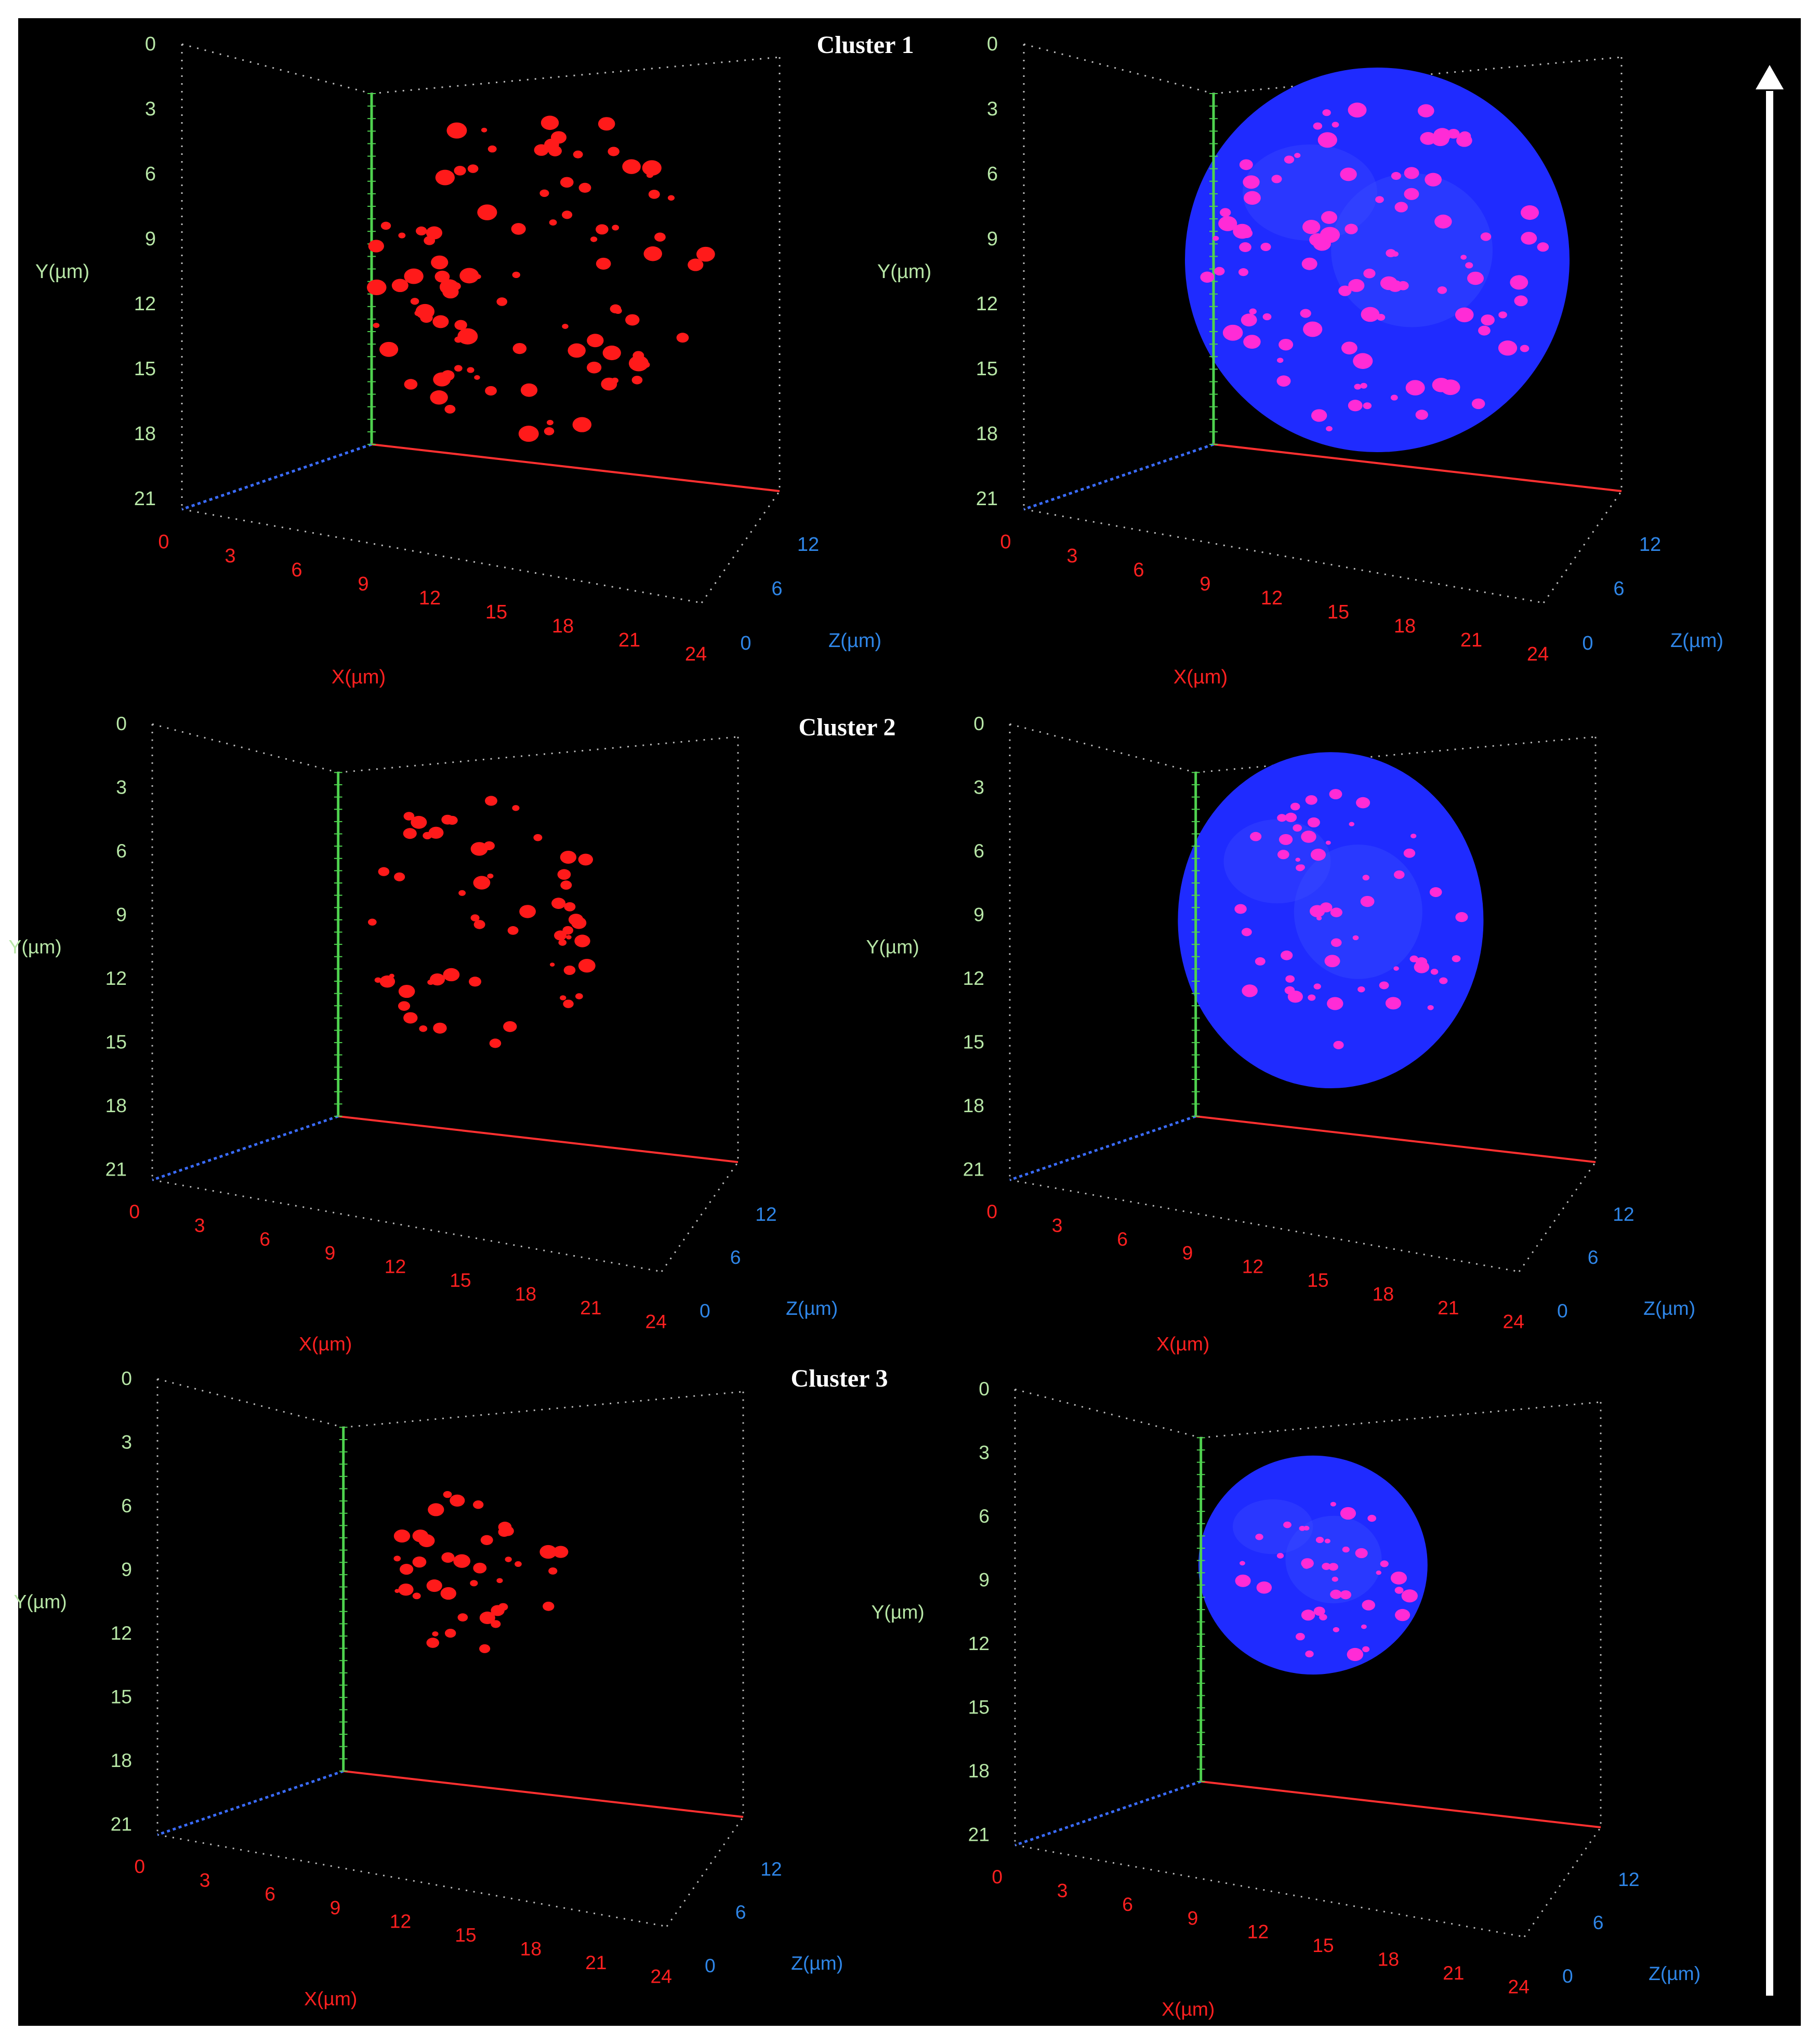  What do you see at coordinates (145, 434) in the screenshot?
I see `y-tick-label: 18` at bounding box center [145, 434].